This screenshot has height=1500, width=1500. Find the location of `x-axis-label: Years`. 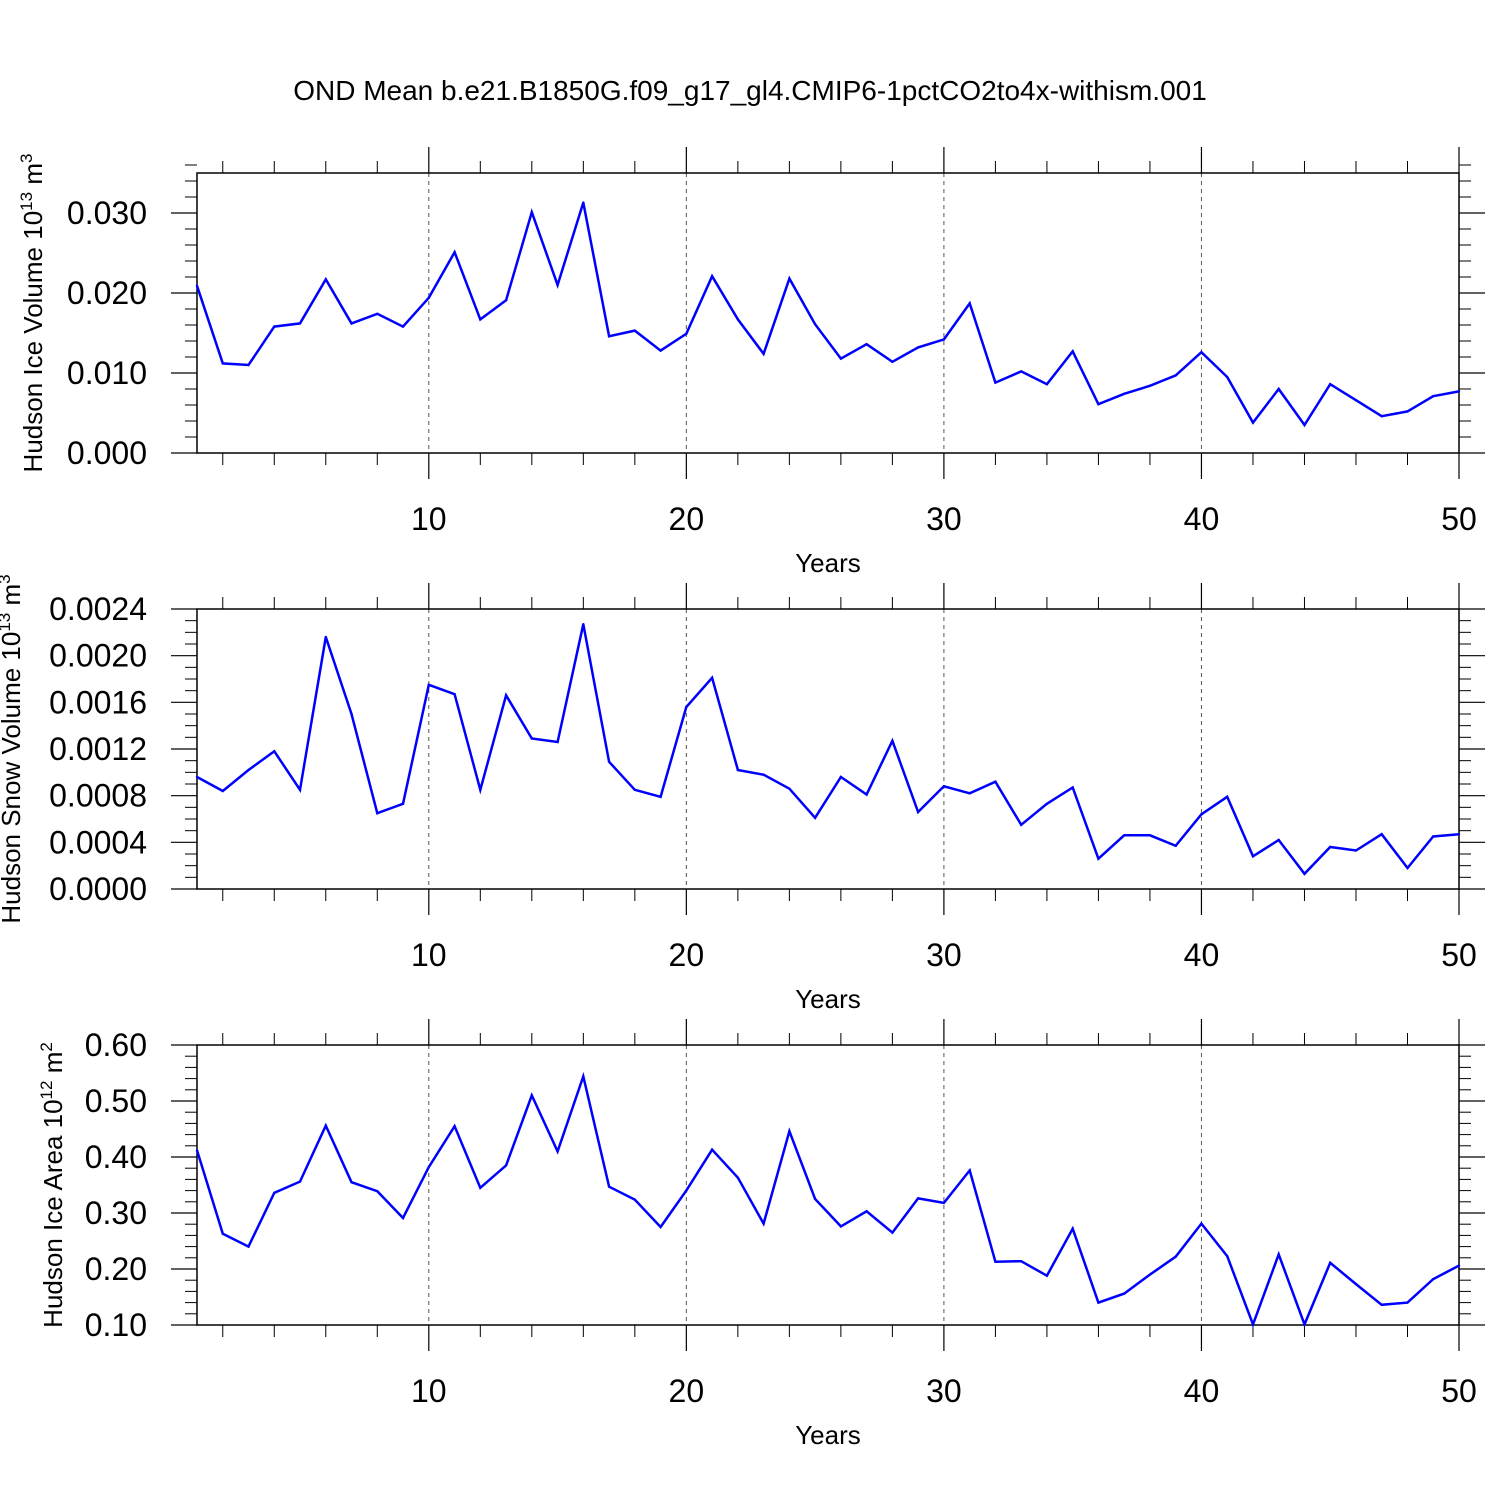

x-axis-label: Years is located at coordinates (828, 999).